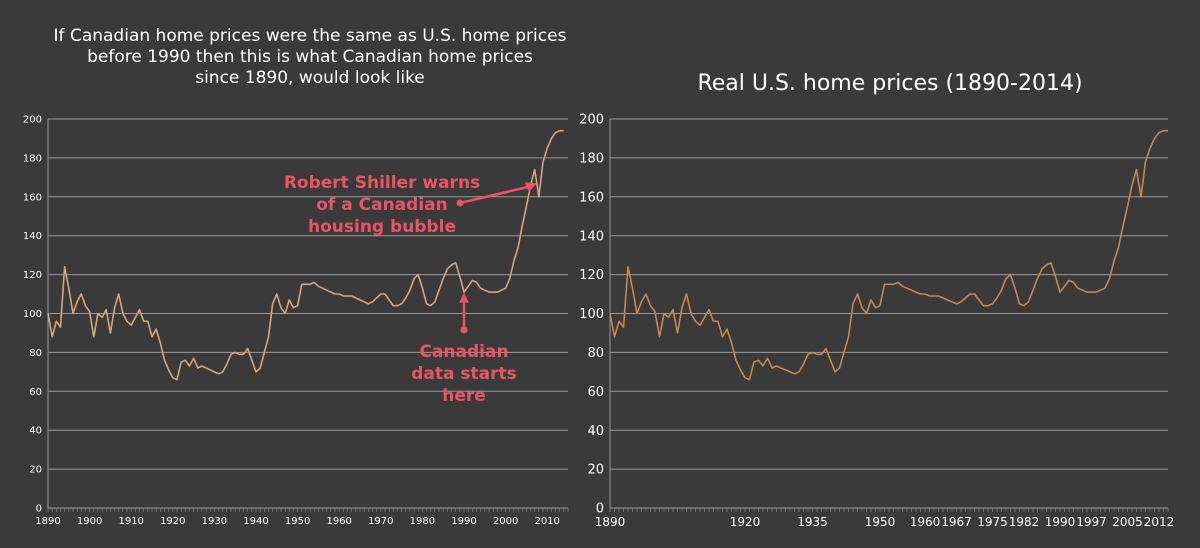  I want to click on right-x-tick-label: 2012, so click(1159, 522).